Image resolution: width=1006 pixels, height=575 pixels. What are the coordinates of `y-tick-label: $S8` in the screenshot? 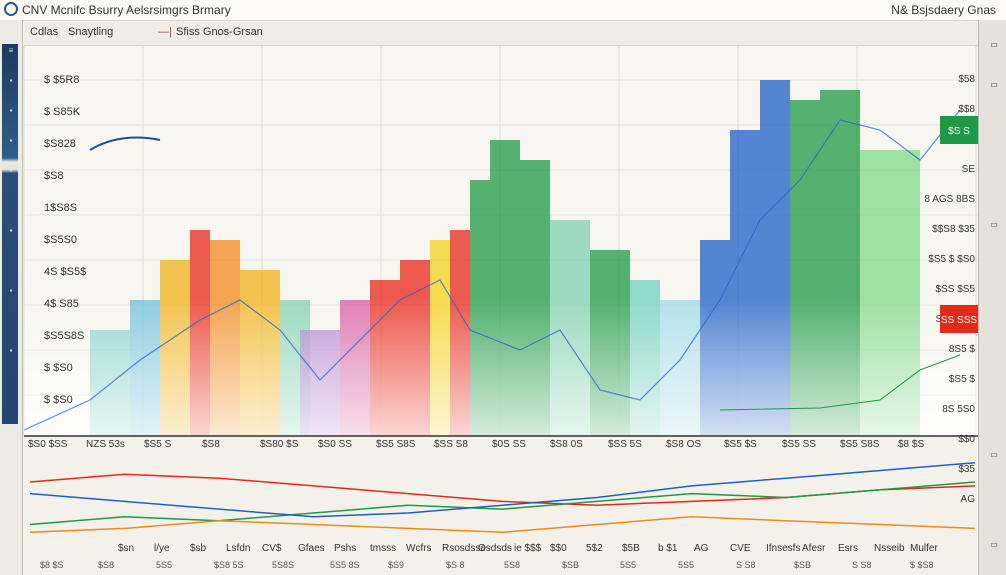 It's located at (54, 176).